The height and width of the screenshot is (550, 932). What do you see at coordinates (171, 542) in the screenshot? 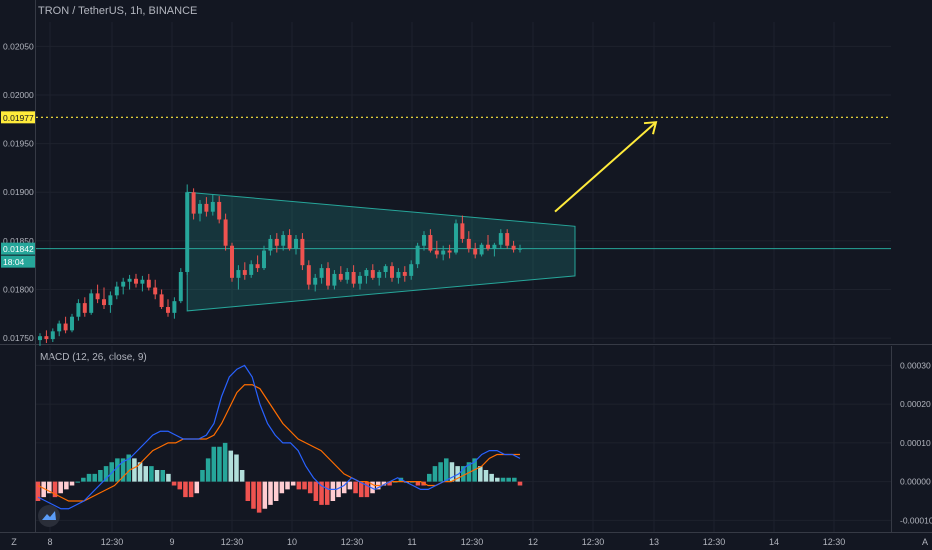
I see `time-tick-label: 9` at bounding box center [171, 542].